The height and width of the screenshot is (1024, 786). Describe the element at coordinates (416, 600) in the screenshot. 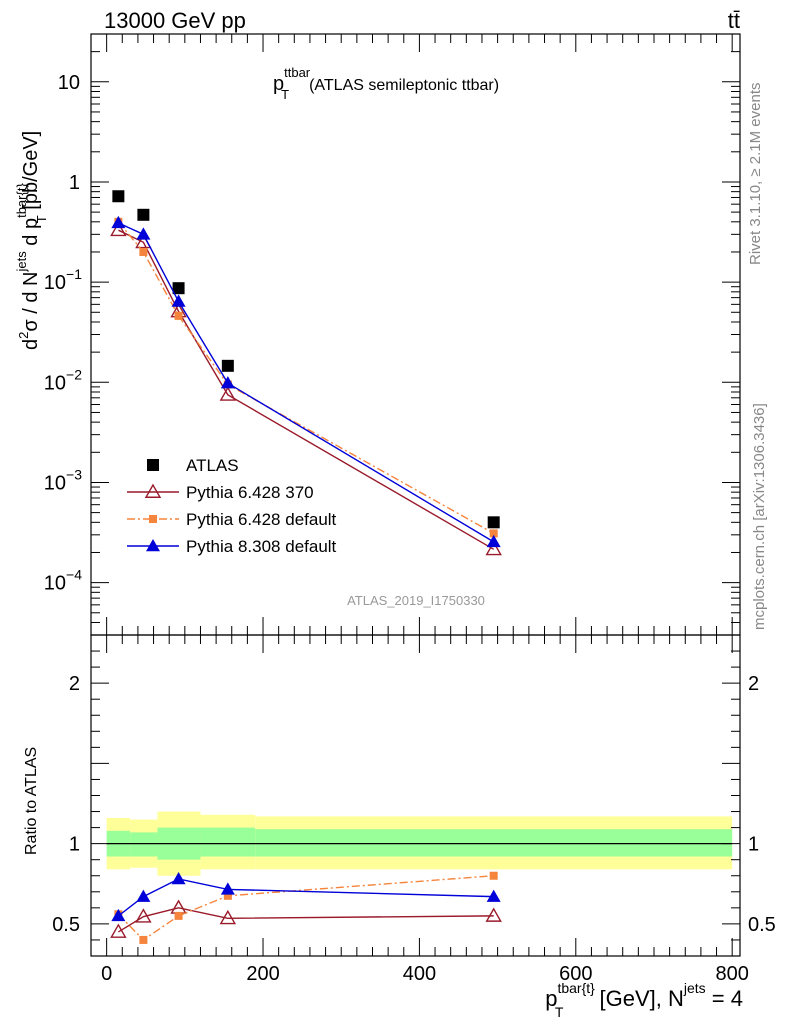

I see `analysis-label: ATLAS_2019_I1750330` at that location.